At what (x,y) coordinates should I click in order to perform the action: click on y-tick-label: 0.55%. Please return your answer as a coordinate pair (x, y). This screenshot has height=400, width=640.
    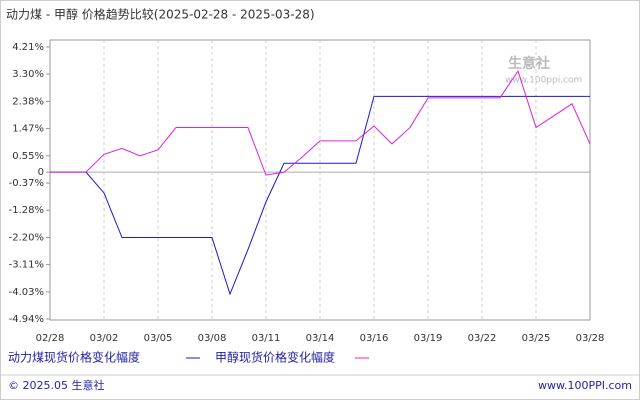
    Looking at the image, I should click on (28, 156).